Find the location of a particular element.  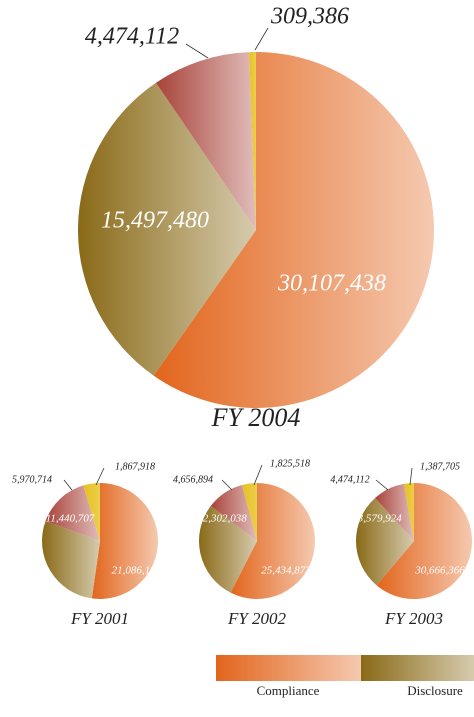

pie-title: FY 2003 is located at coordinates (413, 618).